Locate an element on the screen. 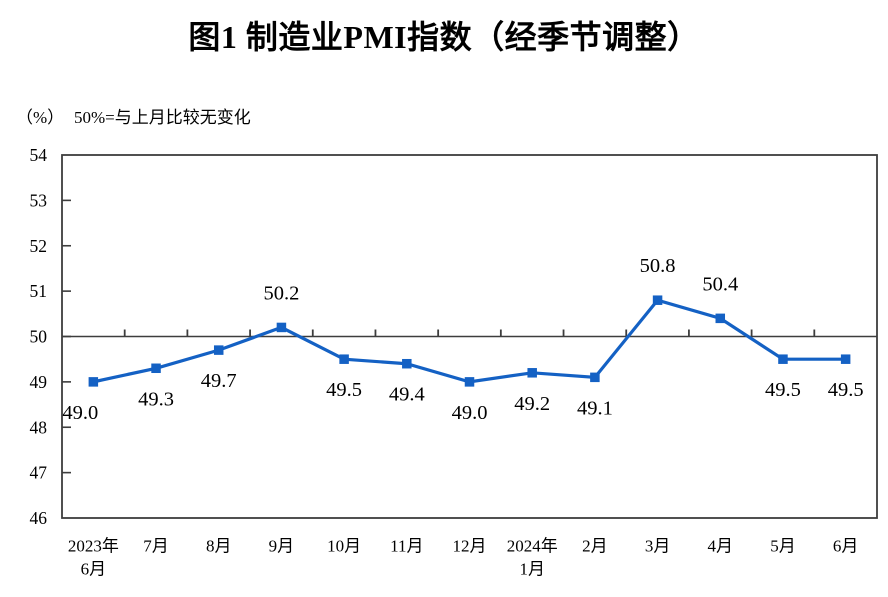  y-axis-tick-label: 46 is located at coordinates (39, 518).